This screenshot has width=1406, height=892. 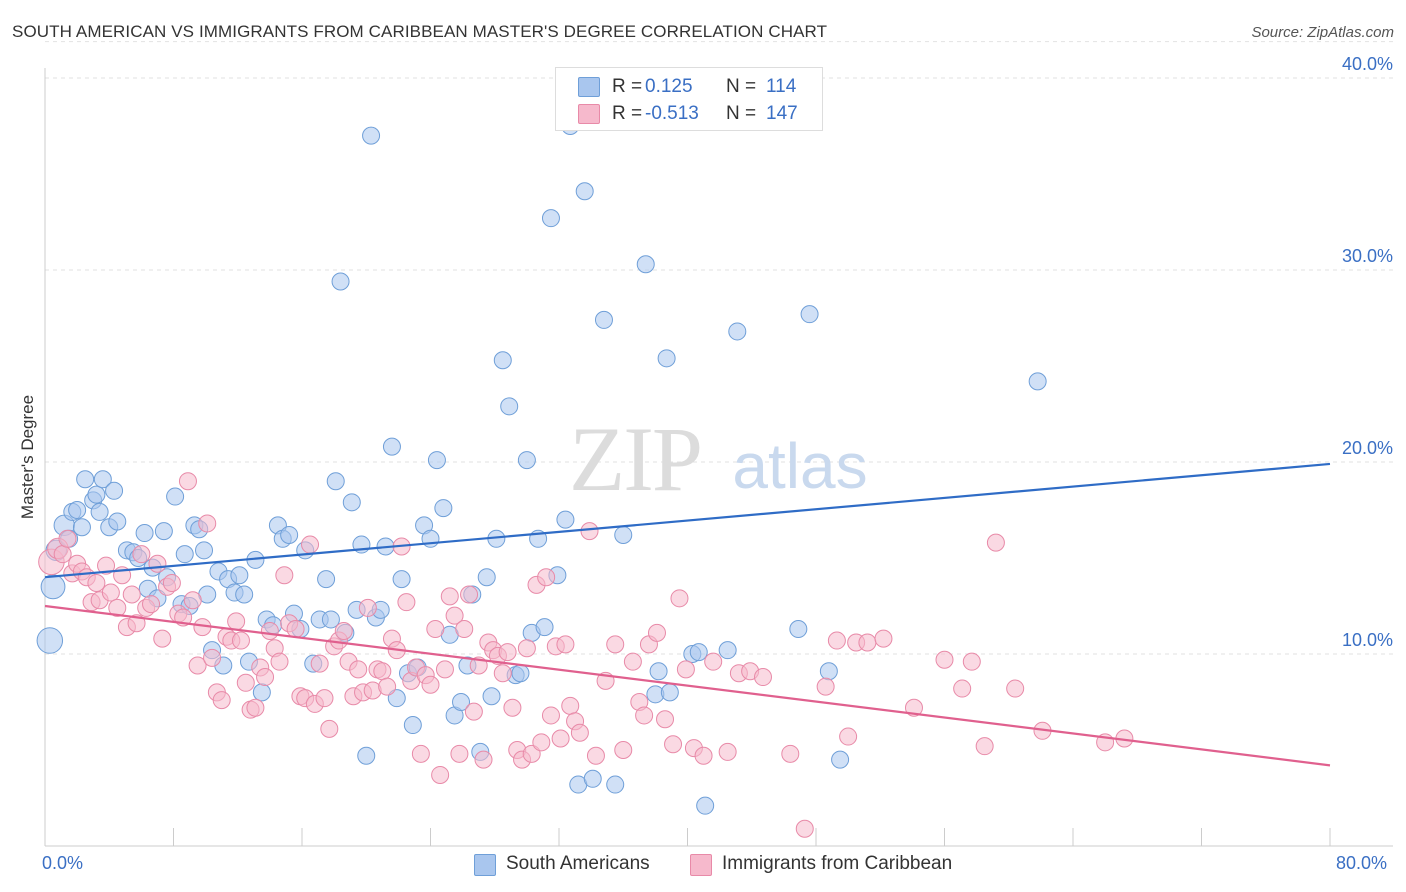 What do you see at coordinates (741, 113) in the screenshot?
I see `n-label: N =` at bounding box center [741, 113].